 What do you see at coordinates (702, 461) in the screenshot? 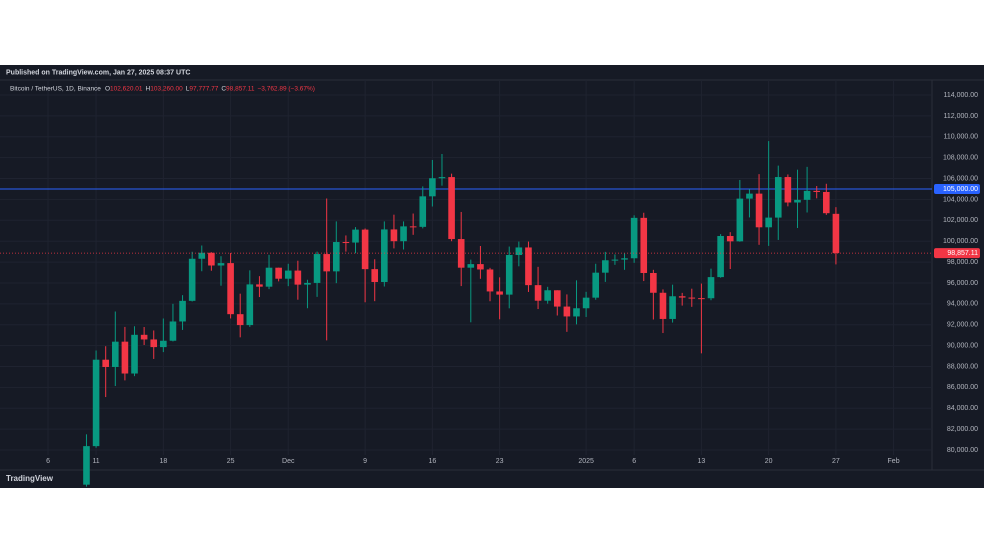
I see `x-tick-label: 13` at bounding box center [702, 461].